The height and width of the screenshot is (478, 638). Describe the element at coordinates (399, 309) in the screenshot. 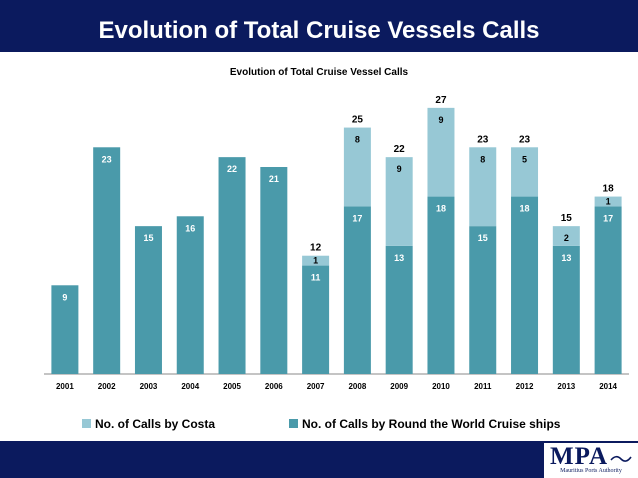

I see `bar-round-world-2009` at that location.